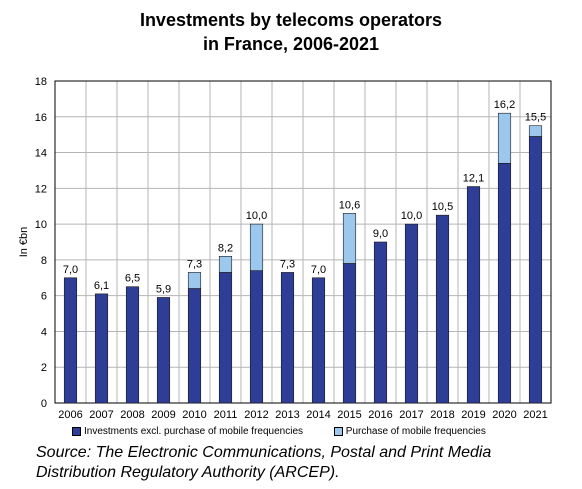 The width and height of the screenshot is (582, 489). I want to click on legend-item-frequencies: Purchase of mobile frequencies, so click(409, 431).